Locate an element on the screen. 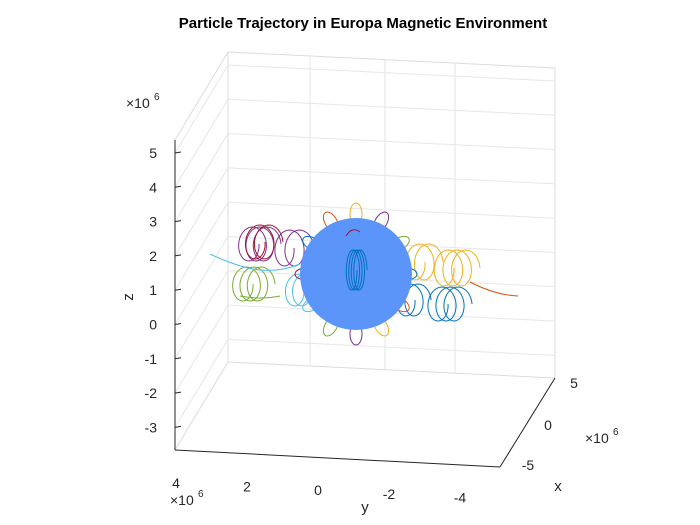 This screenshot has width=700, height=525. x-axis-line is located at coordinates (527, 422).